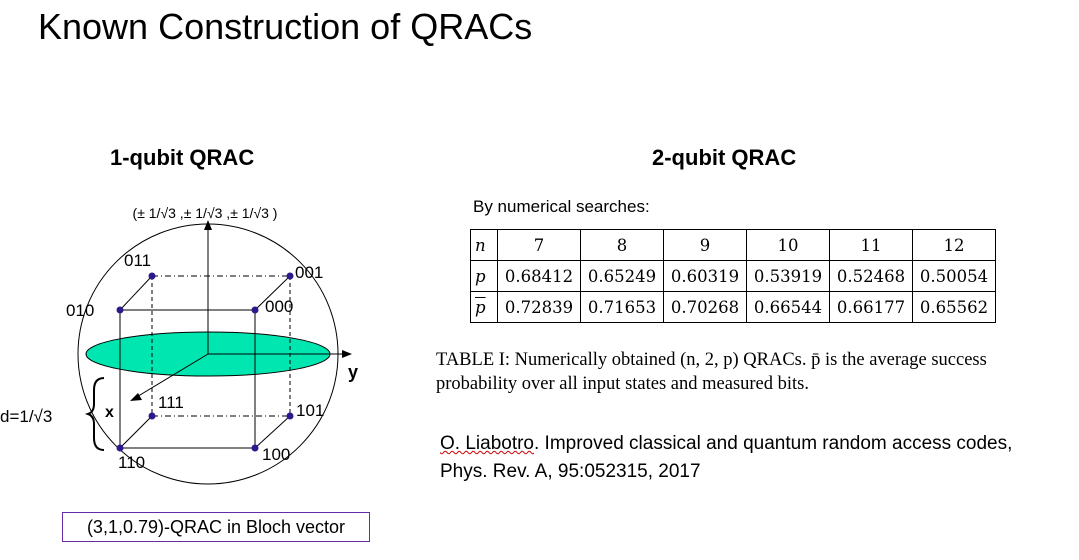 The width and height of the screenshot is (1079, 560). I want to click on y-axis-arrow, so click(347, 354).